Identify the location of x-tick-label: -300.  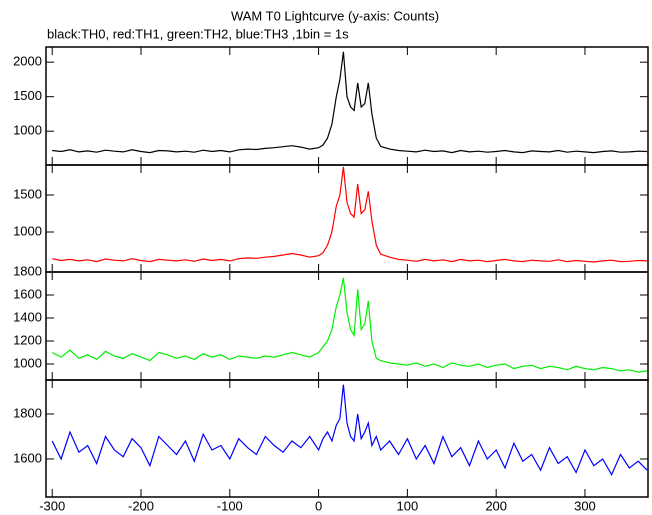
(52, 505).